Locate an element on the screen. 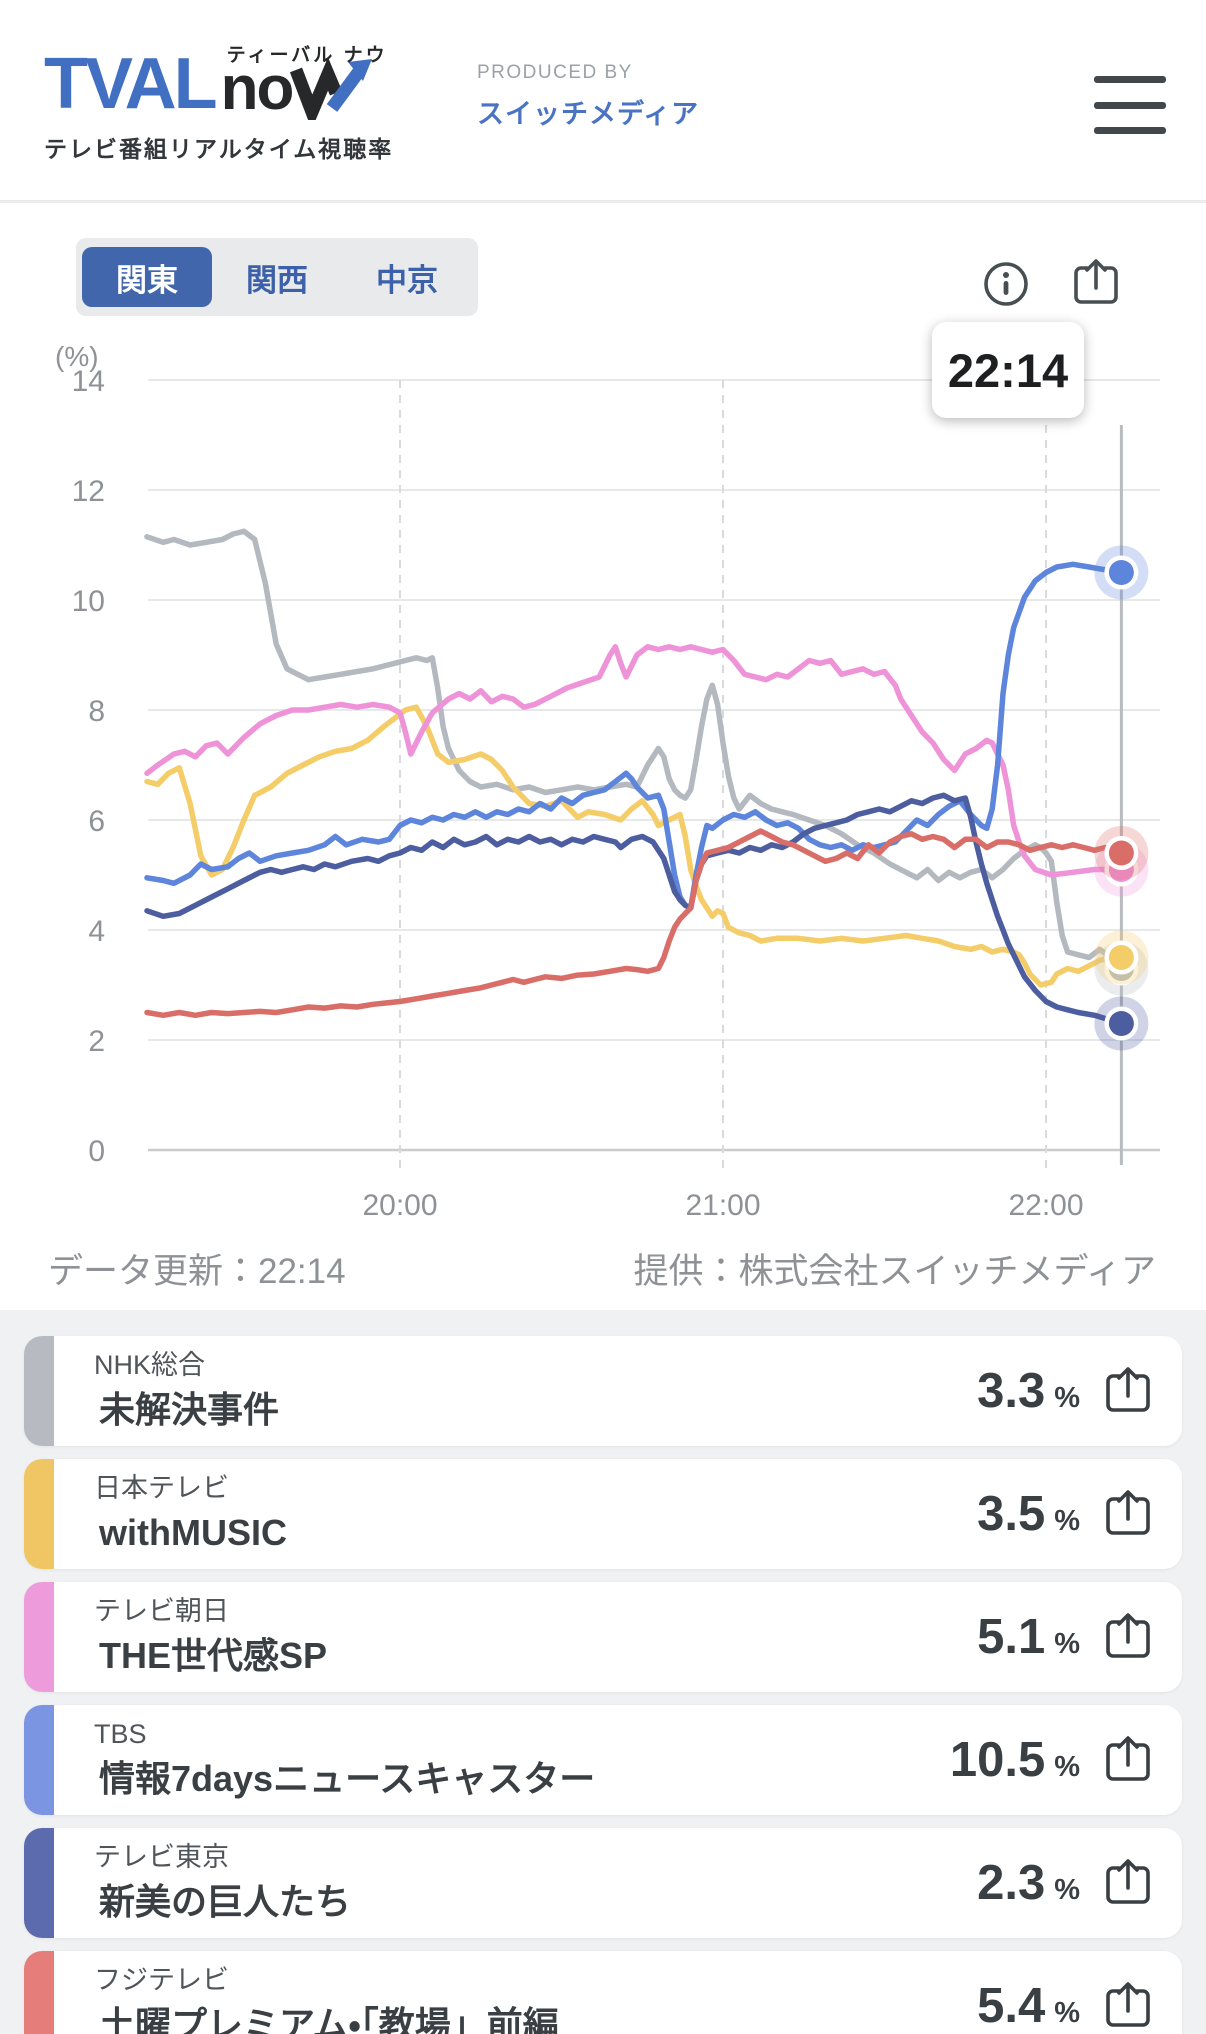 Image resolution: width=1206 pixels, height=2034 pixels. channel-name: TBS is located at coordinates (120, 1734).